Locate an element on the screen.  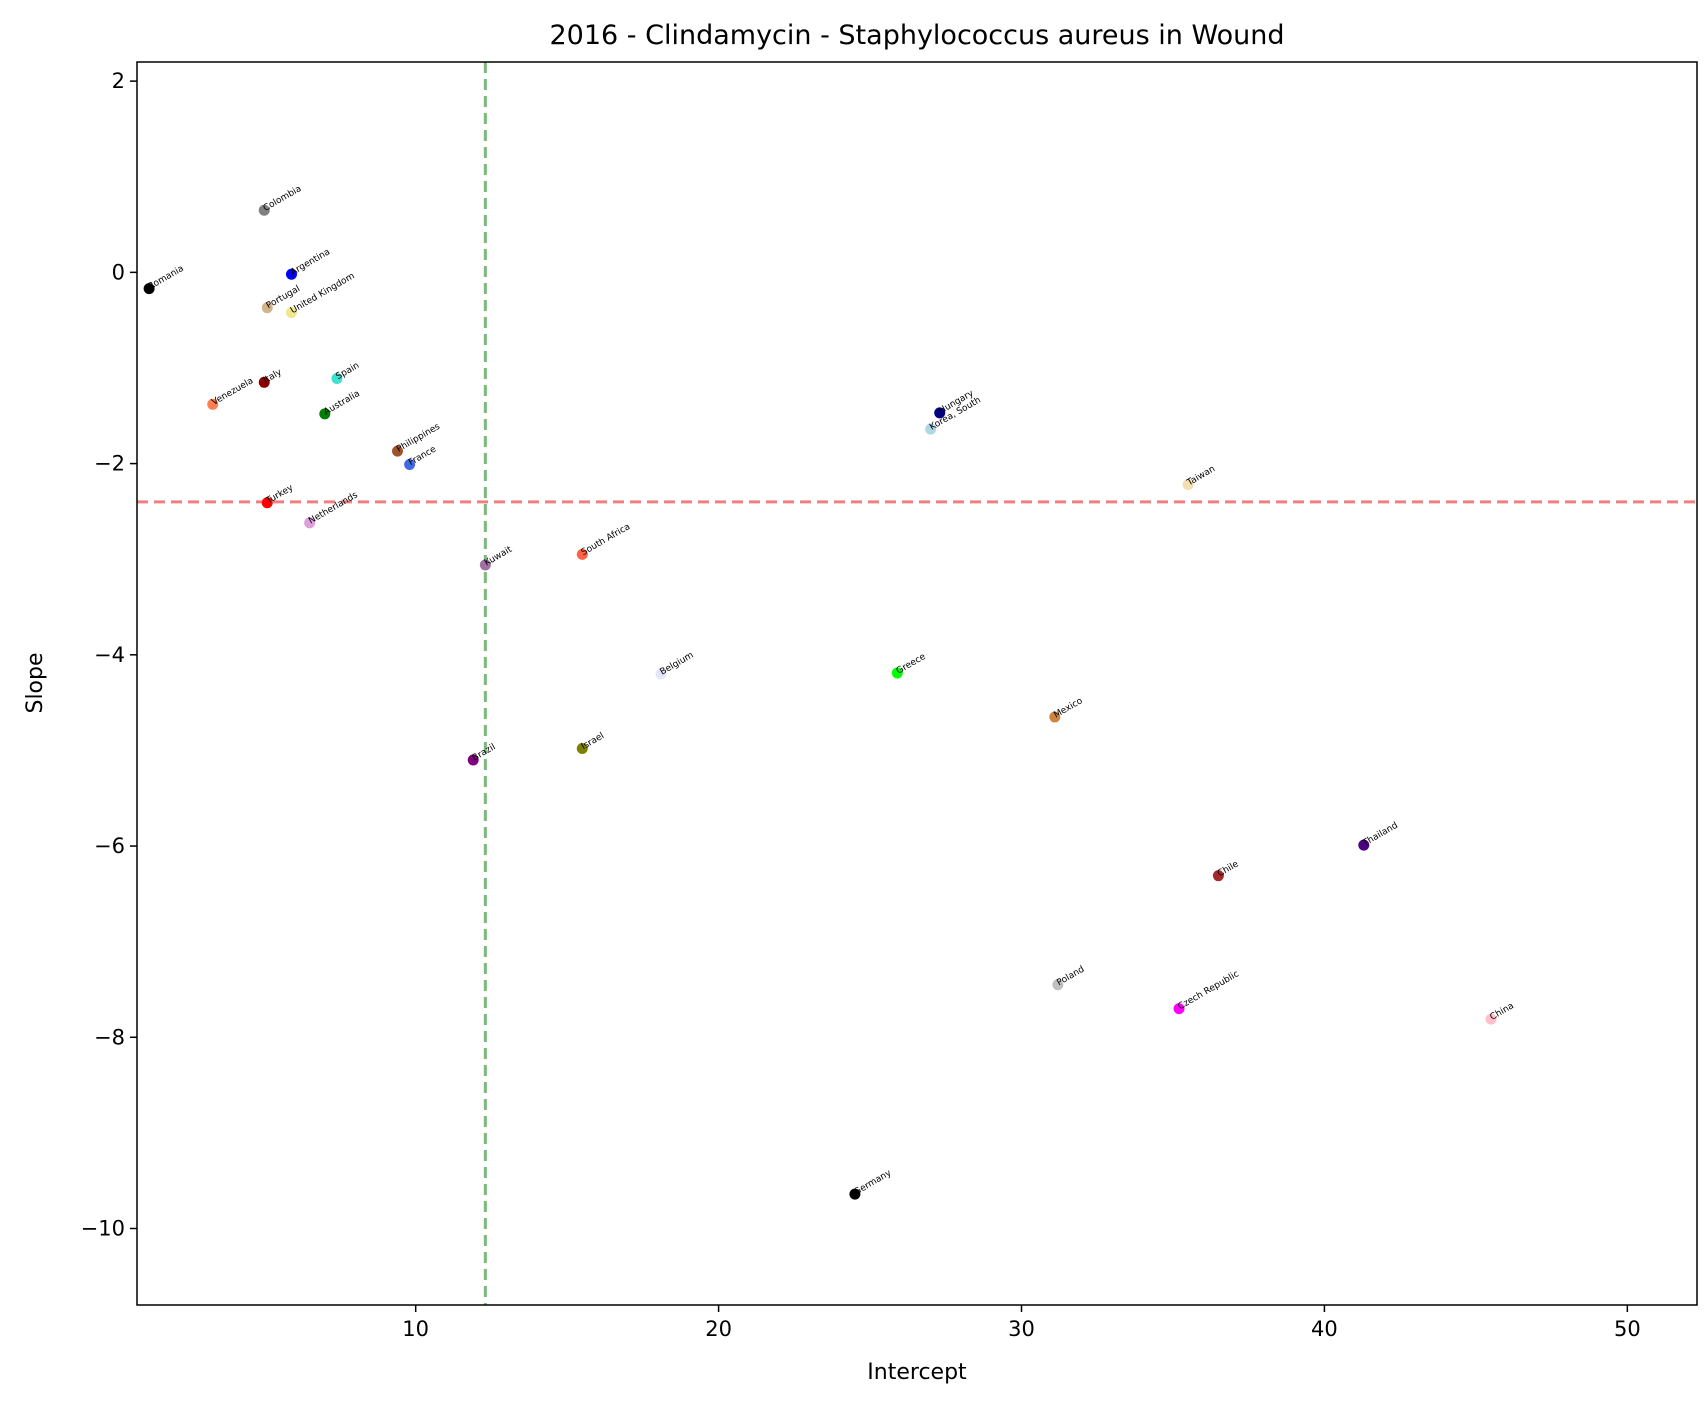
point-label: Mexico is located at coordinates (1068, 708).